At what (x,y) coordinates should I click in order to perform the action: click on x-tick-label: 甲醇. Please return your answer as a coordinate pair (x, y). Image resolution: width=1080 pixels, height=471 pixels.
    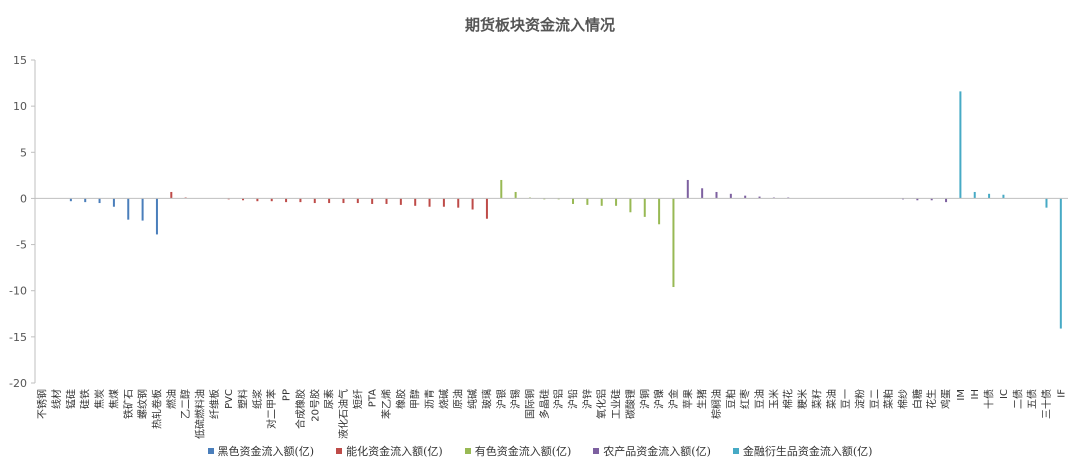
    Looking at the image, I should click on (415, 399).